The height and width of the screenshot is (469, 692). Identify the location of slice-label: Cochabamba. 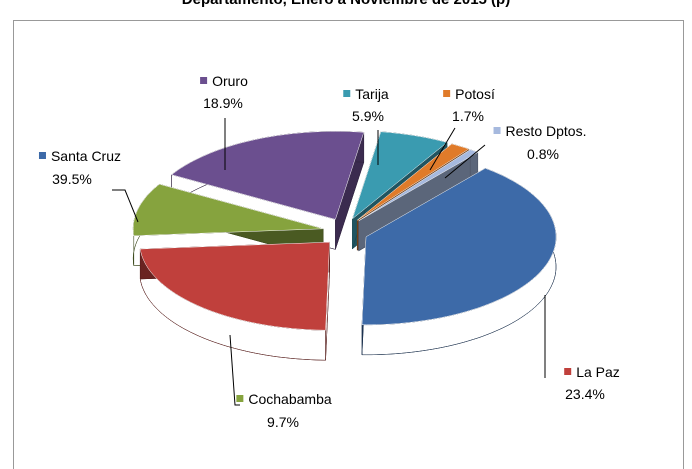
(289, 399).